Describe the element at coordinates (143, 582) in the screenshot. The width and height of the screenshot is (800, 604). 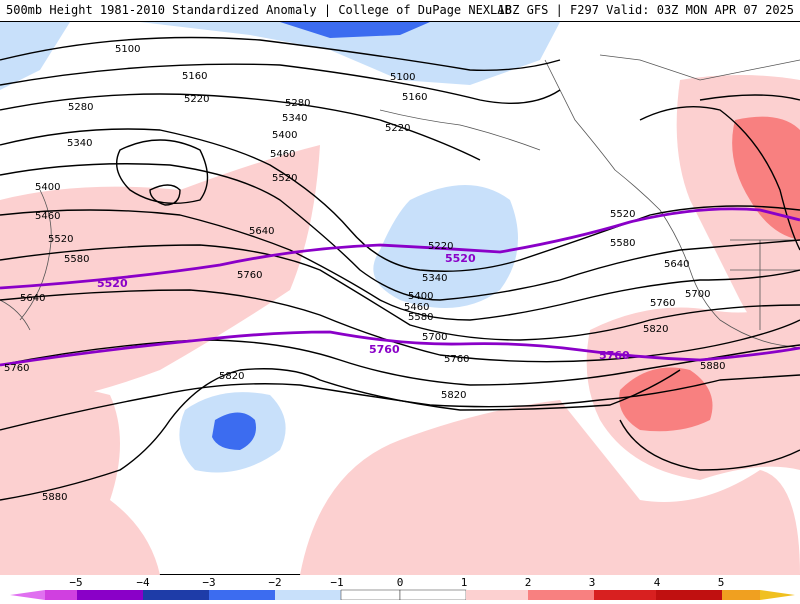
I see `colorbar-tick: −4` at that location.